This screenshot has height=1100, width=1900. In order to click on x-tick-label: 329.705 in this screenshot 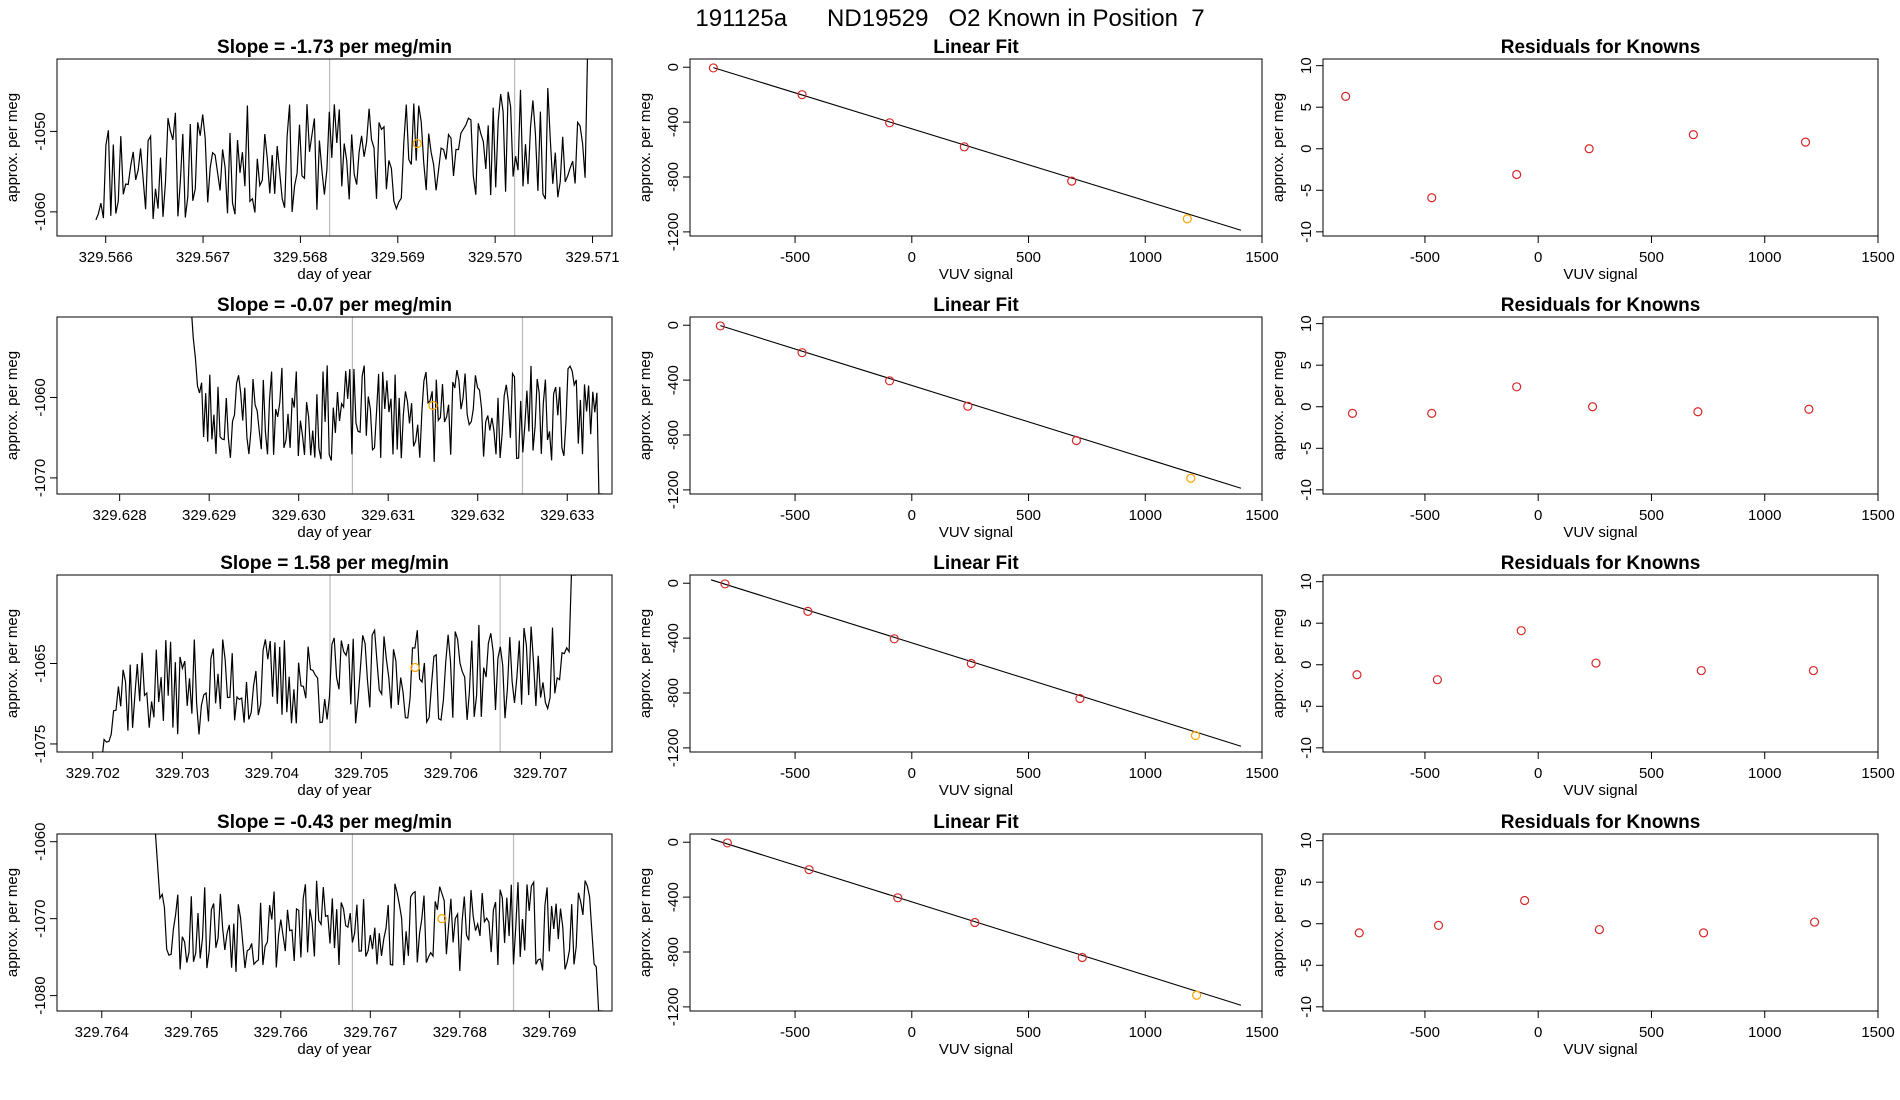, I will do `click(361, 773)`.